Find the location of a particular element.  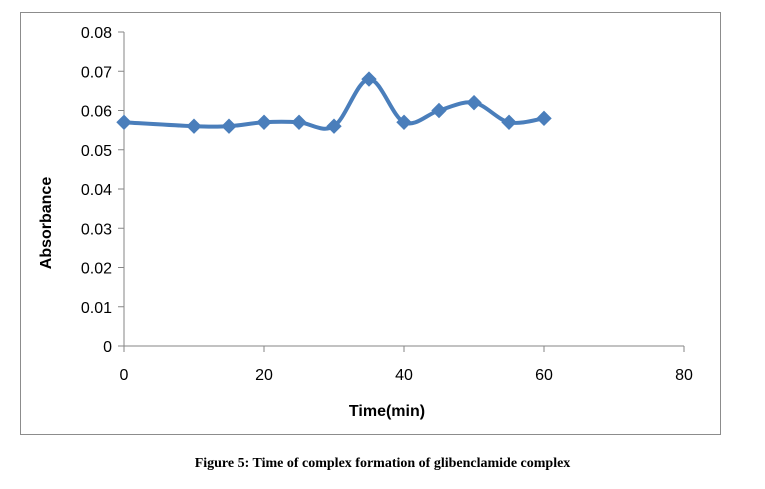

y-tick-label: 0.08 is located at coordinates (96, 33).